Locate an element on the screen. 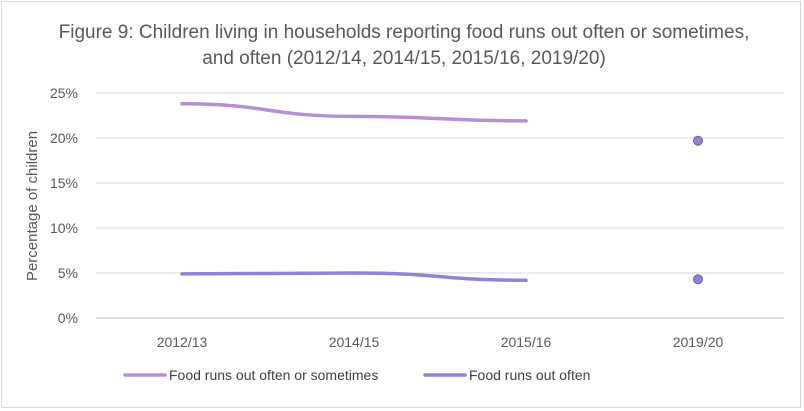 Image resolution: width=804 pixels, height=411 pixels. x-tick-label: 2019/20 is located at coordinates (698, 342).